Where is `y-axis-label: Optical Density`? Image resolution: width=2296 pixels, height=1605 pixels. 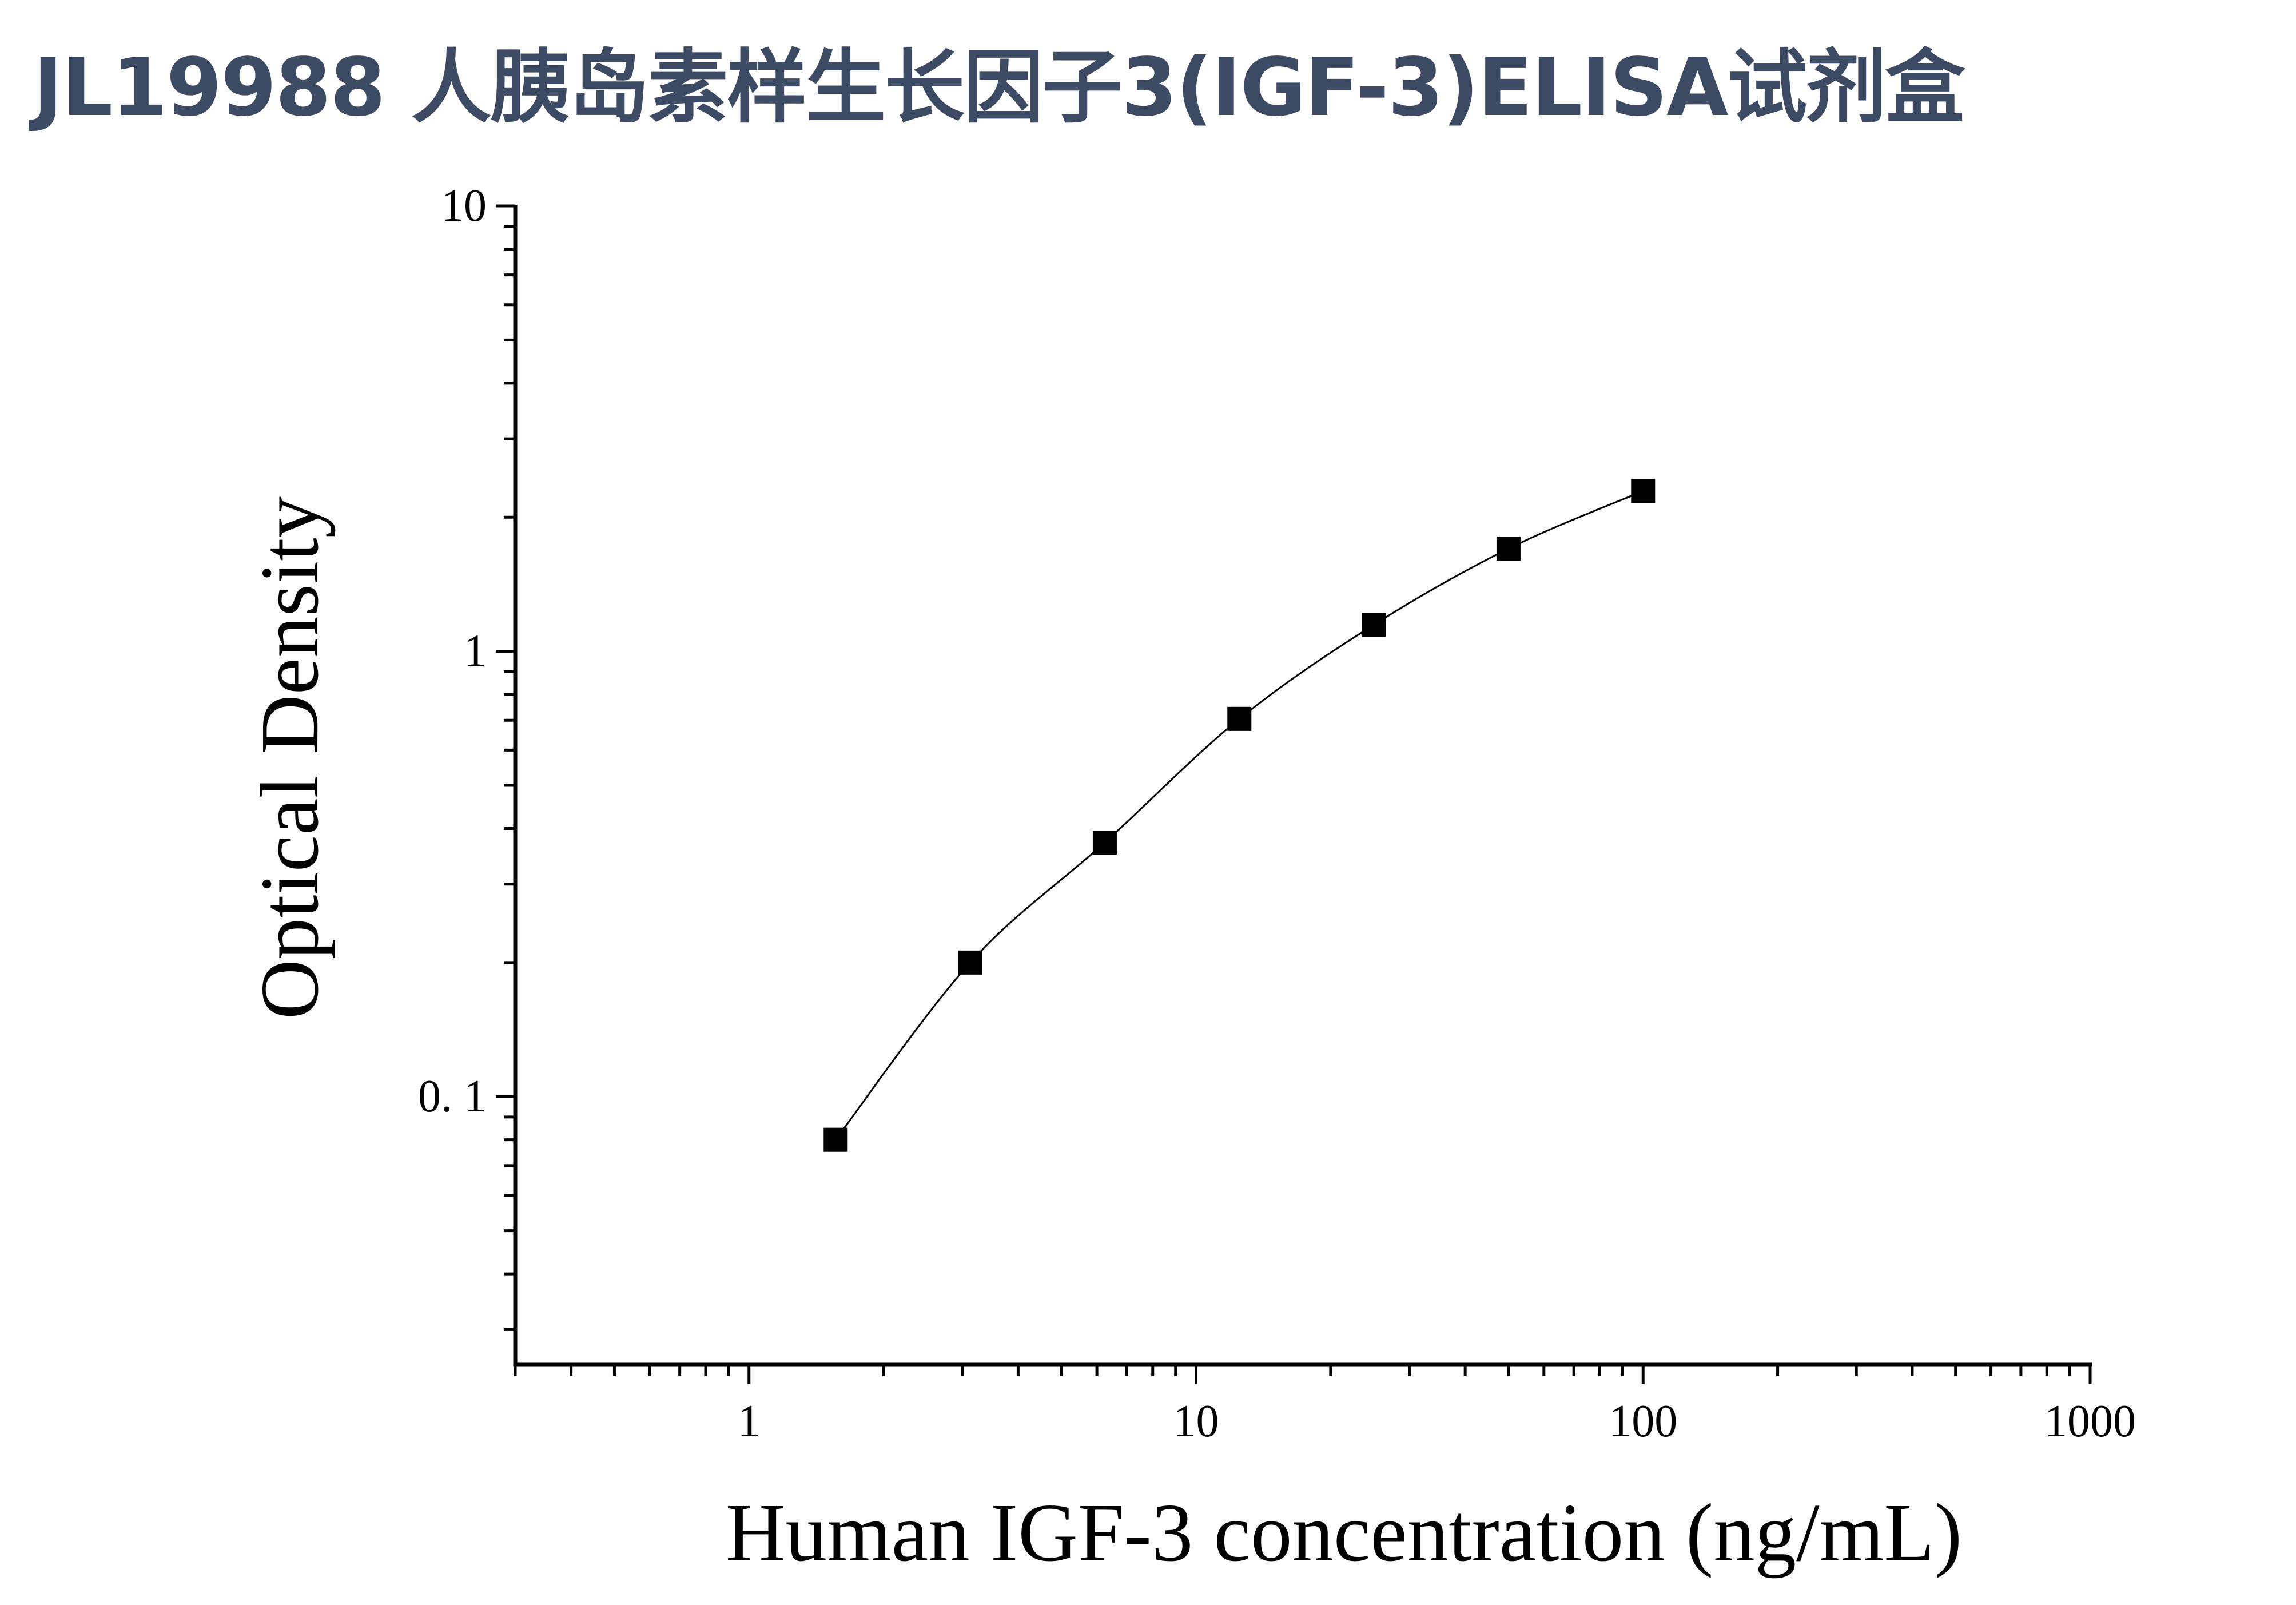 y-axis-label: Optical Density is located at coordinates (290, 757).